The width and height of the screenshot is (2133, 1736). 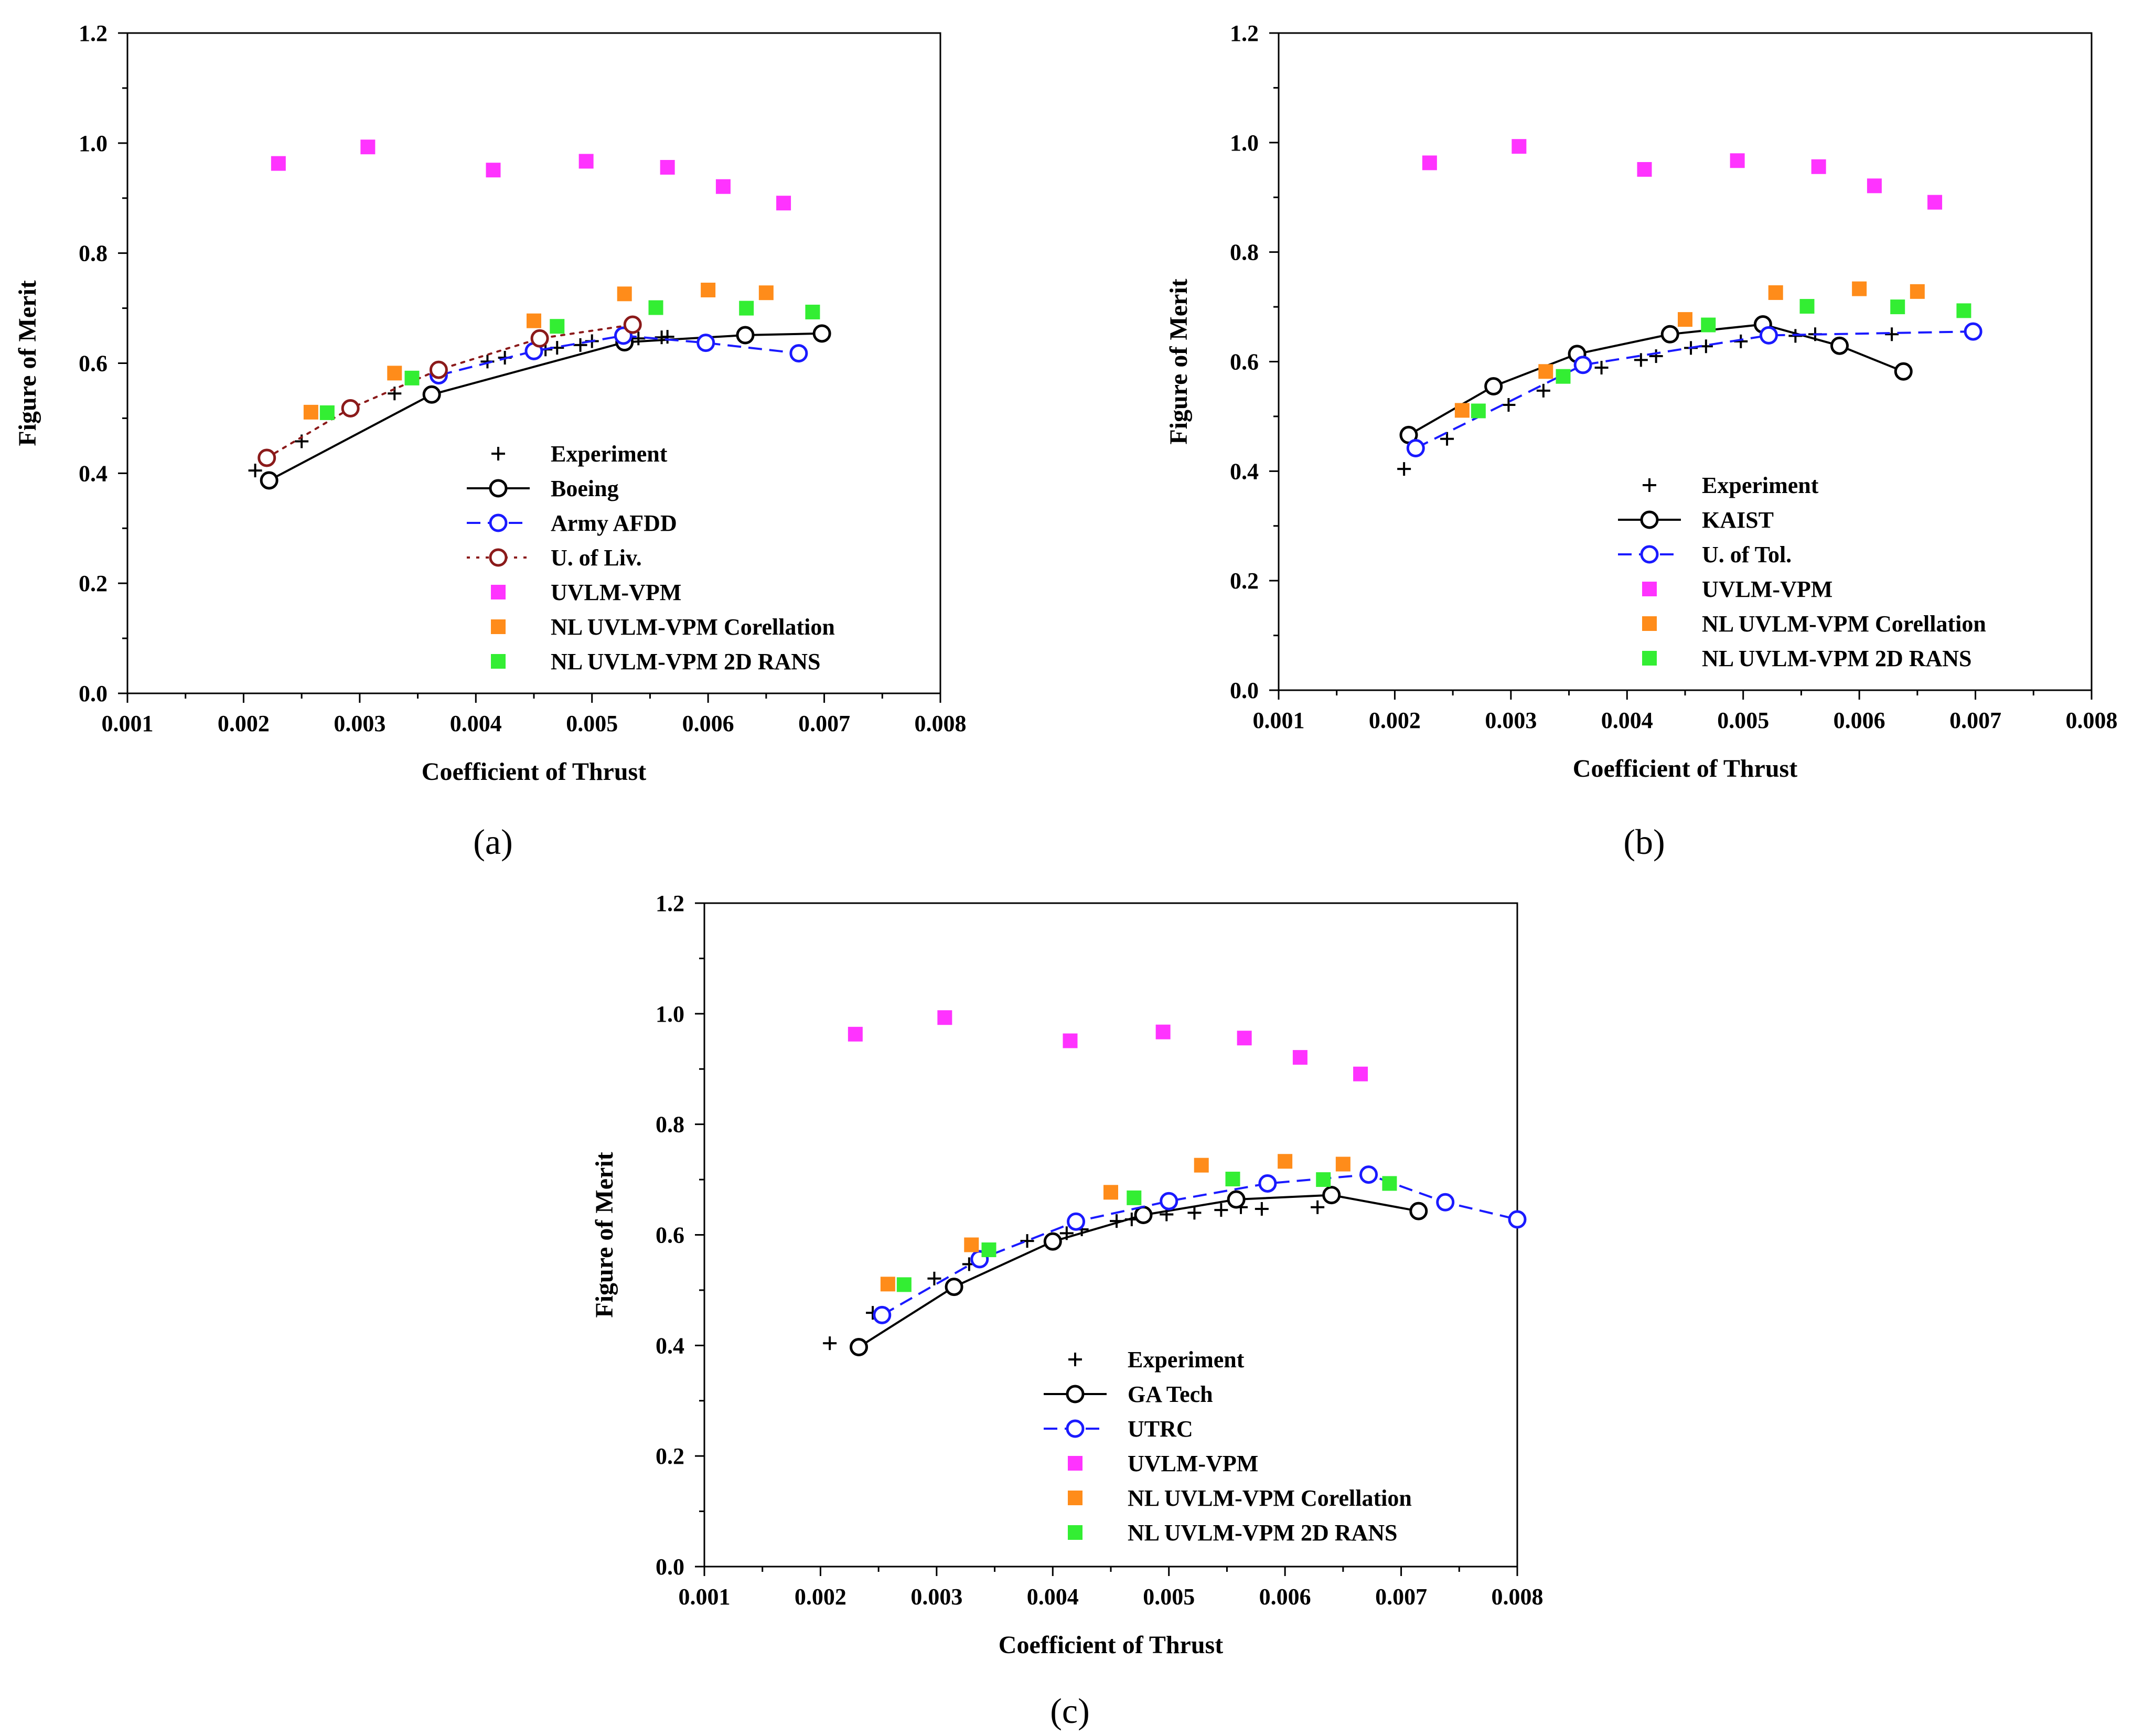 What do you see at coordinates (93, 33) in the screenshot?
I see `panel-a-y-tick-label: 1.2` at bounding box center [93, 33].